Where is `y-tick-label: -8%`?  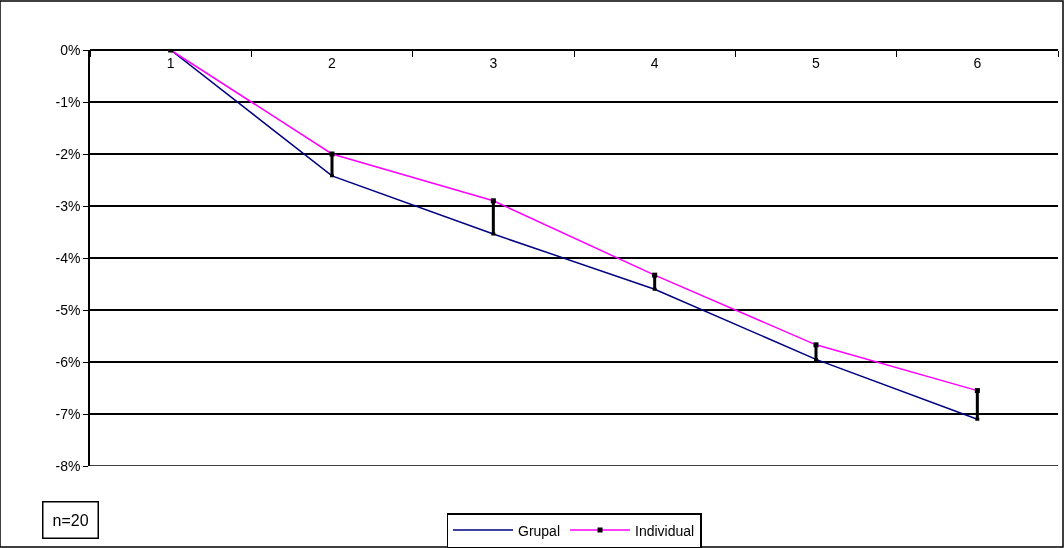
y-tick-label: -8% is located at coordinates (68, 465).